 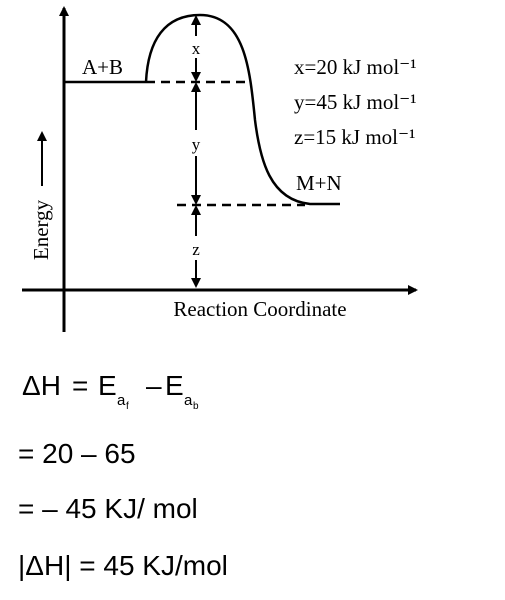 I want to click on value-text: x=20 kJ mol⁻¹, so click(x=355, y=67).